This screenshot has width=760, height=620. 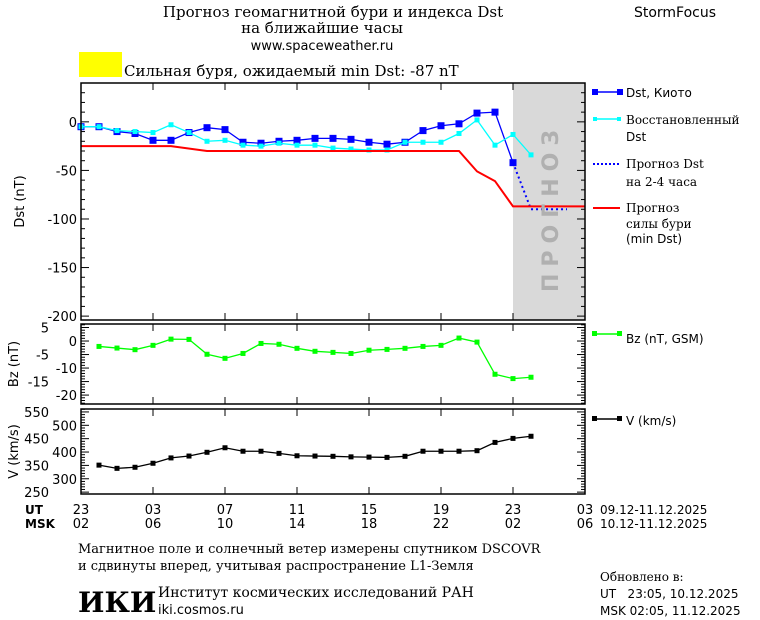 I want to click on dst-y-tick-label: -200, so click(x=62, y=317).